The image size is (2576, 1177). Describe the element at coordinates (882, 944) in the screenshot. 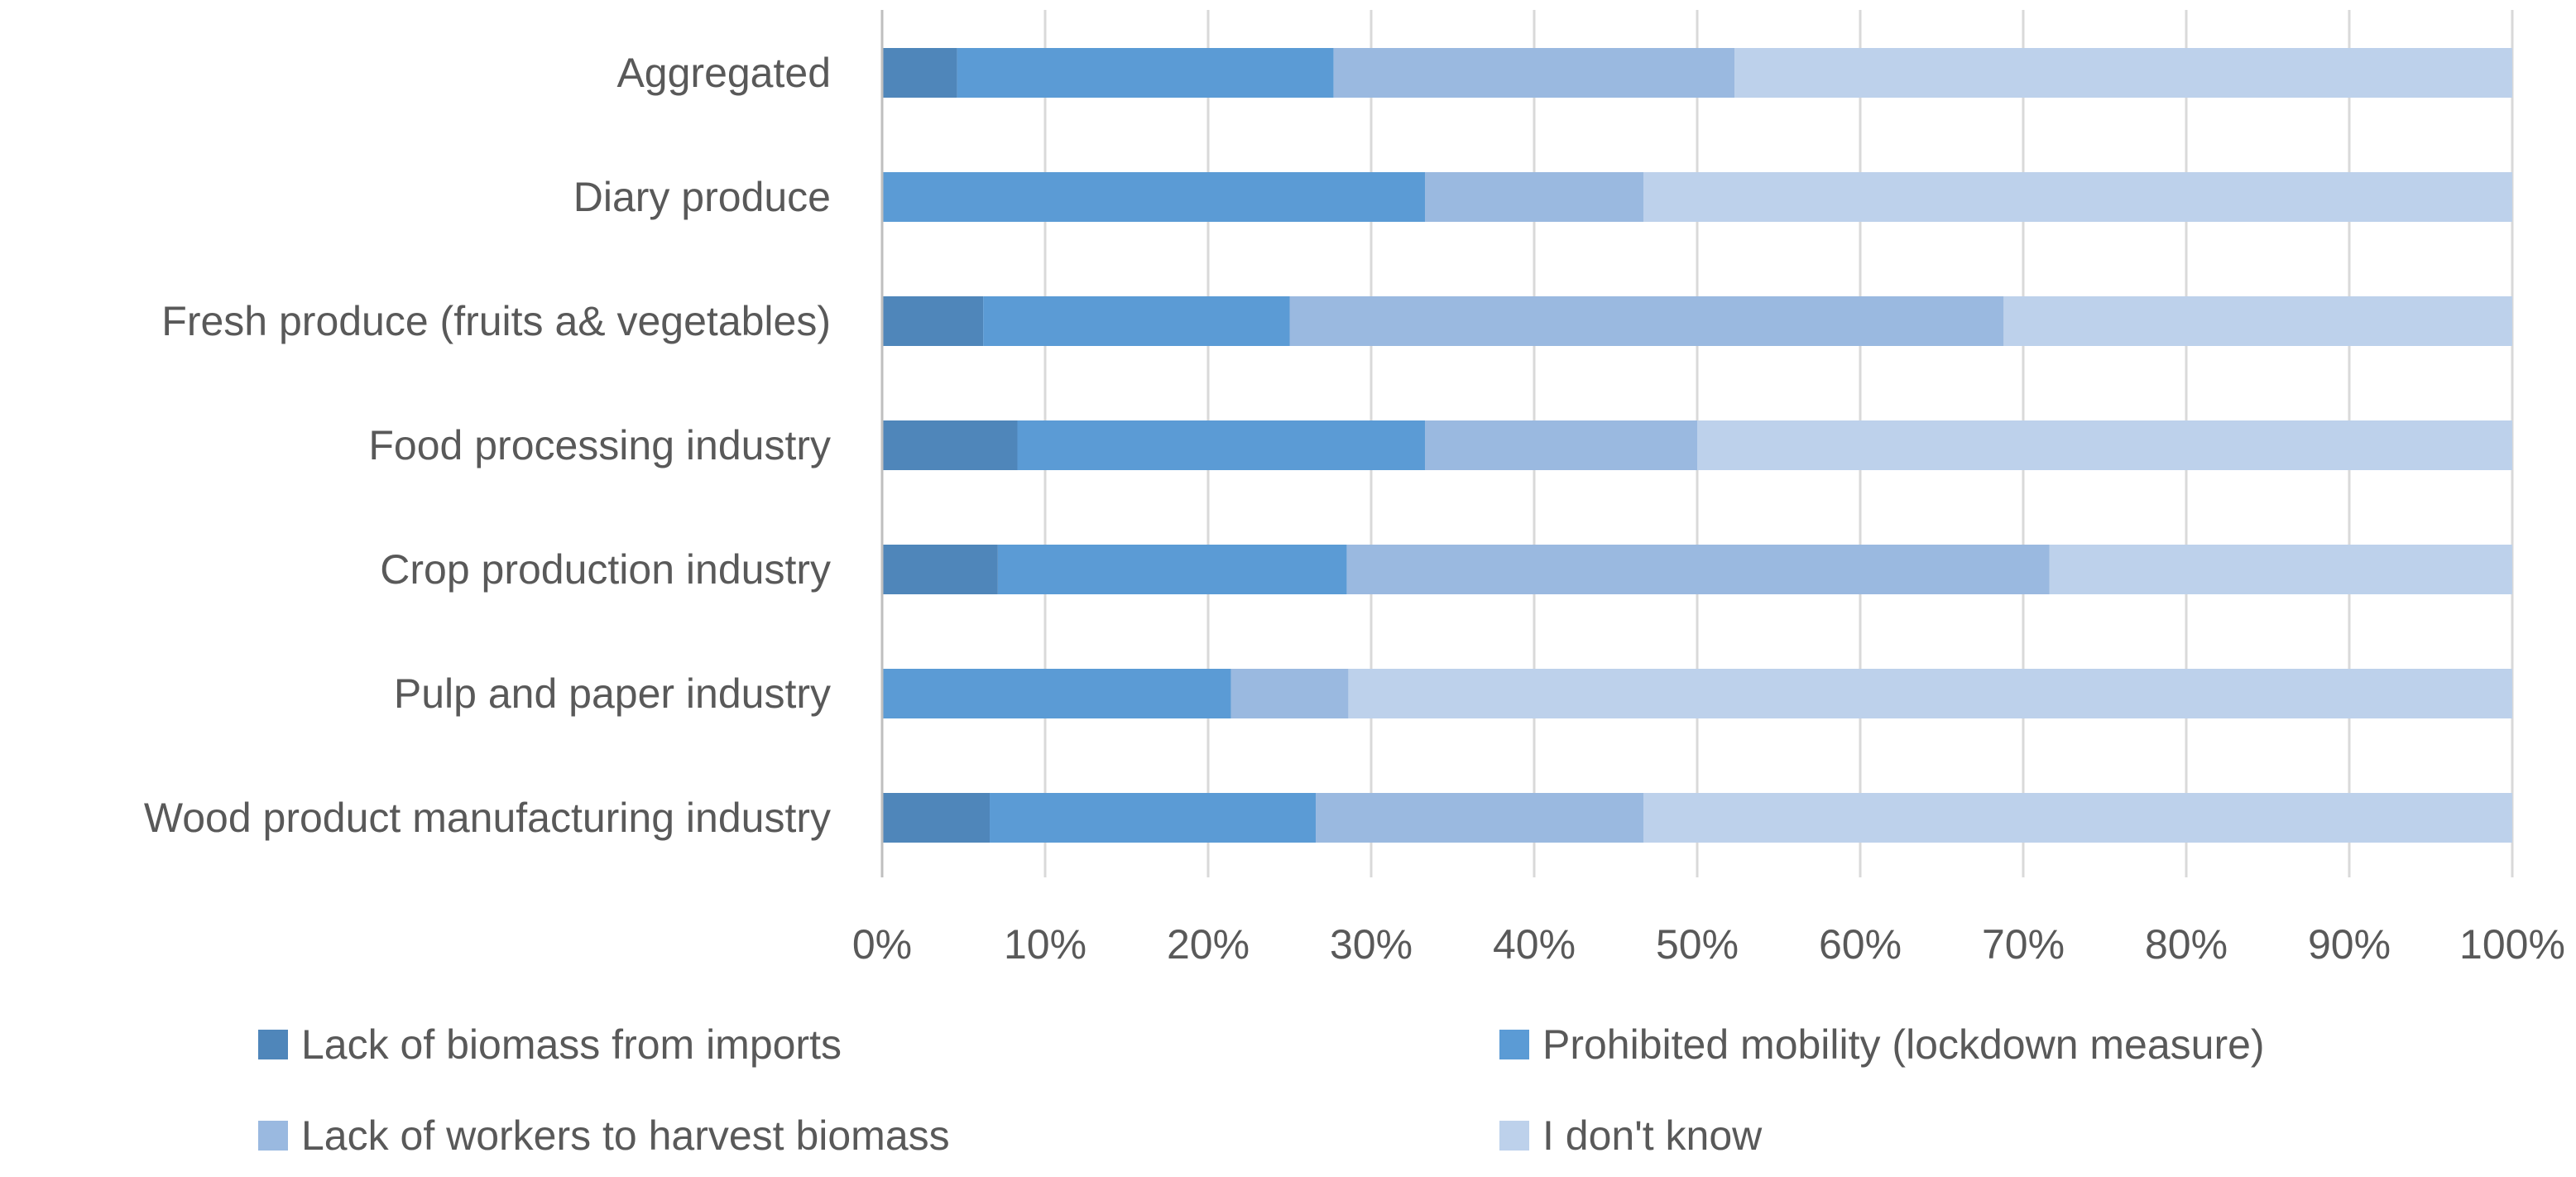

I see `x-tick-label: 0%` at that location.